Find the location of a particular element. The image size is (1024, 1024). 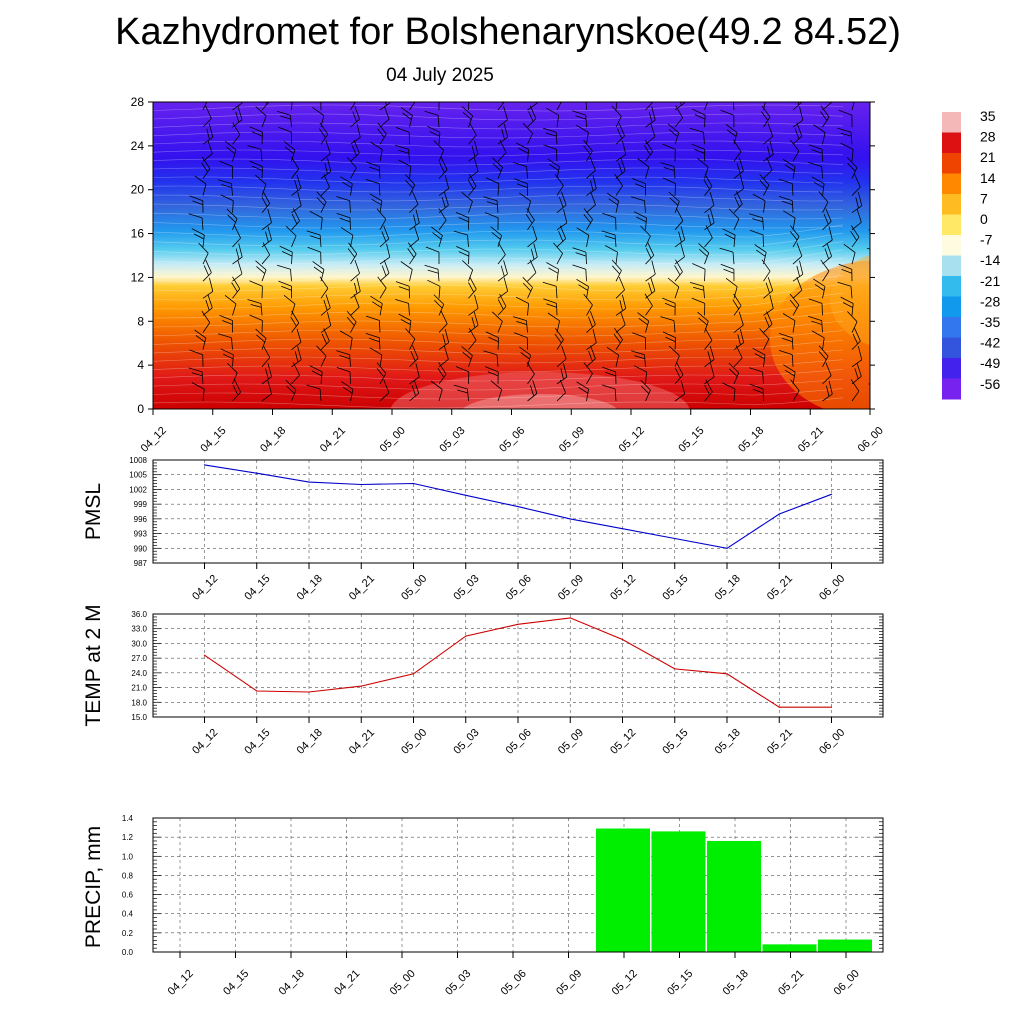

page-subtitle: 04 July 2025 is located at coordinates (440, 75).